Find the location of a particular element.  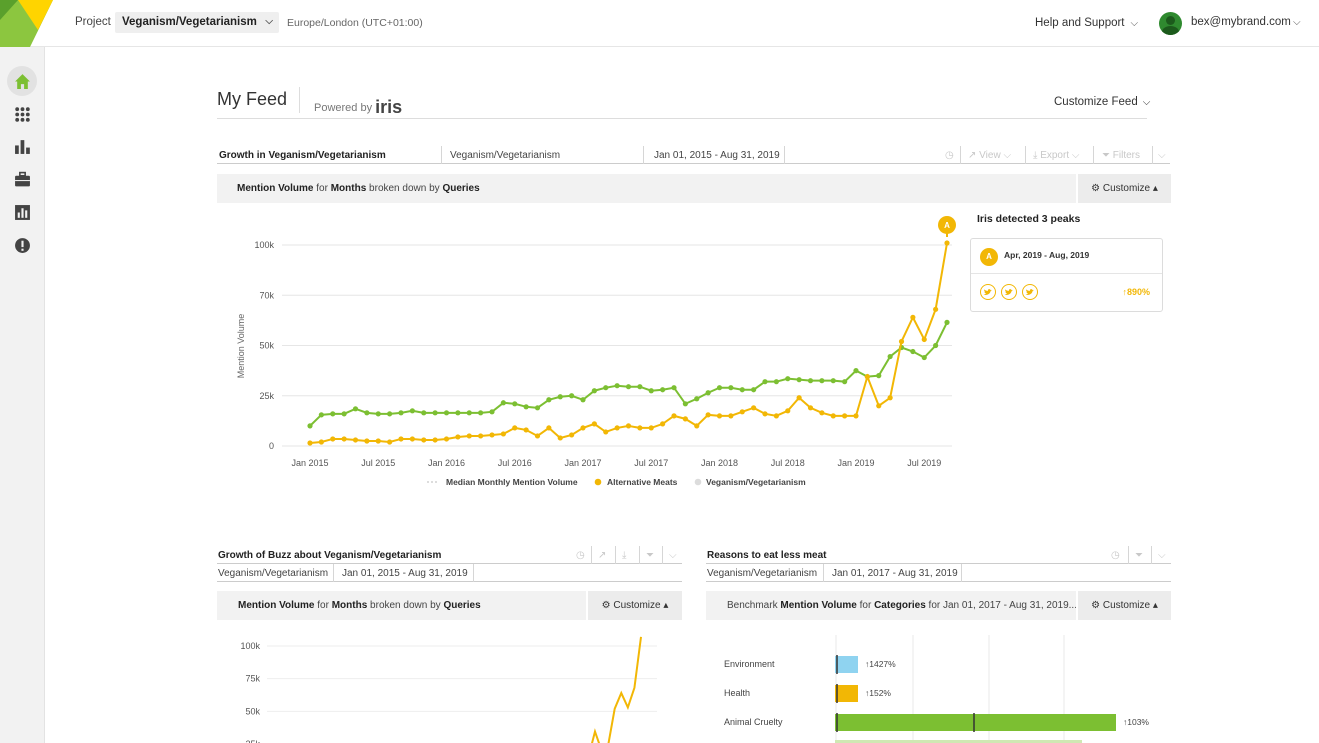

widget-title: Growth in Veganism/Vegetarianism is located at coordinates (302, 155).